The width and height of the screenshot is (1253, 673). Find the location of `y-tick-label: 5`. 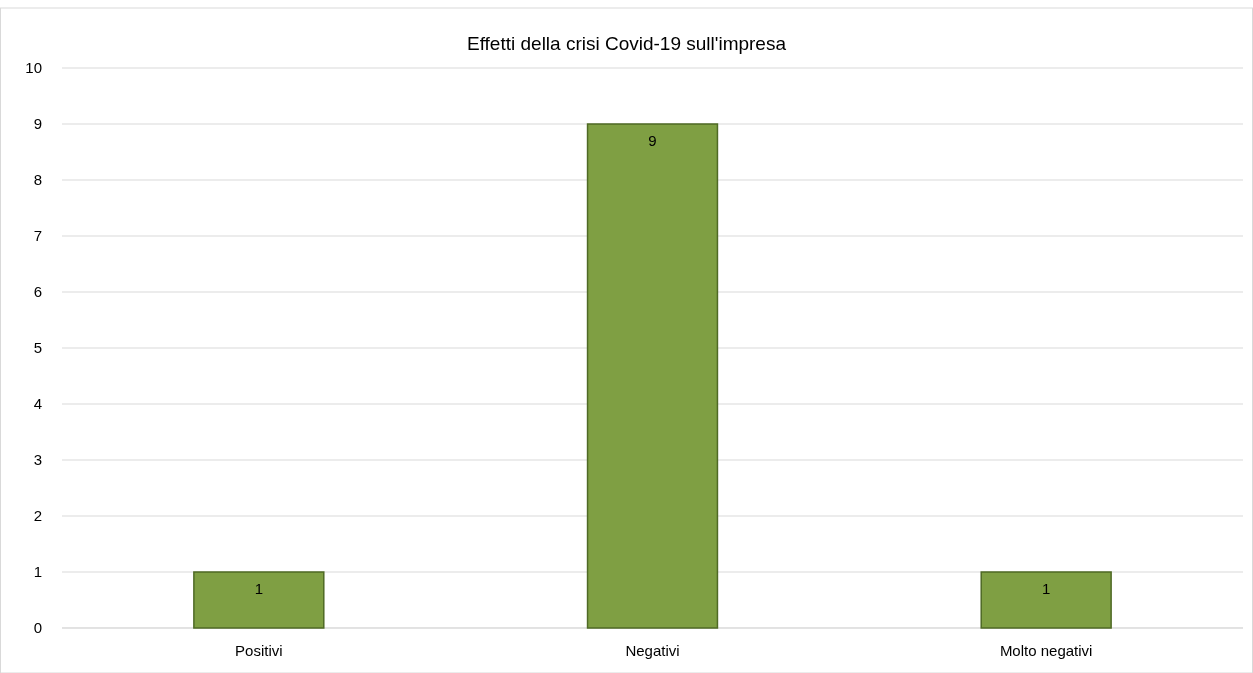

y-tick-label: 5 is located at coordinates (37, 347).